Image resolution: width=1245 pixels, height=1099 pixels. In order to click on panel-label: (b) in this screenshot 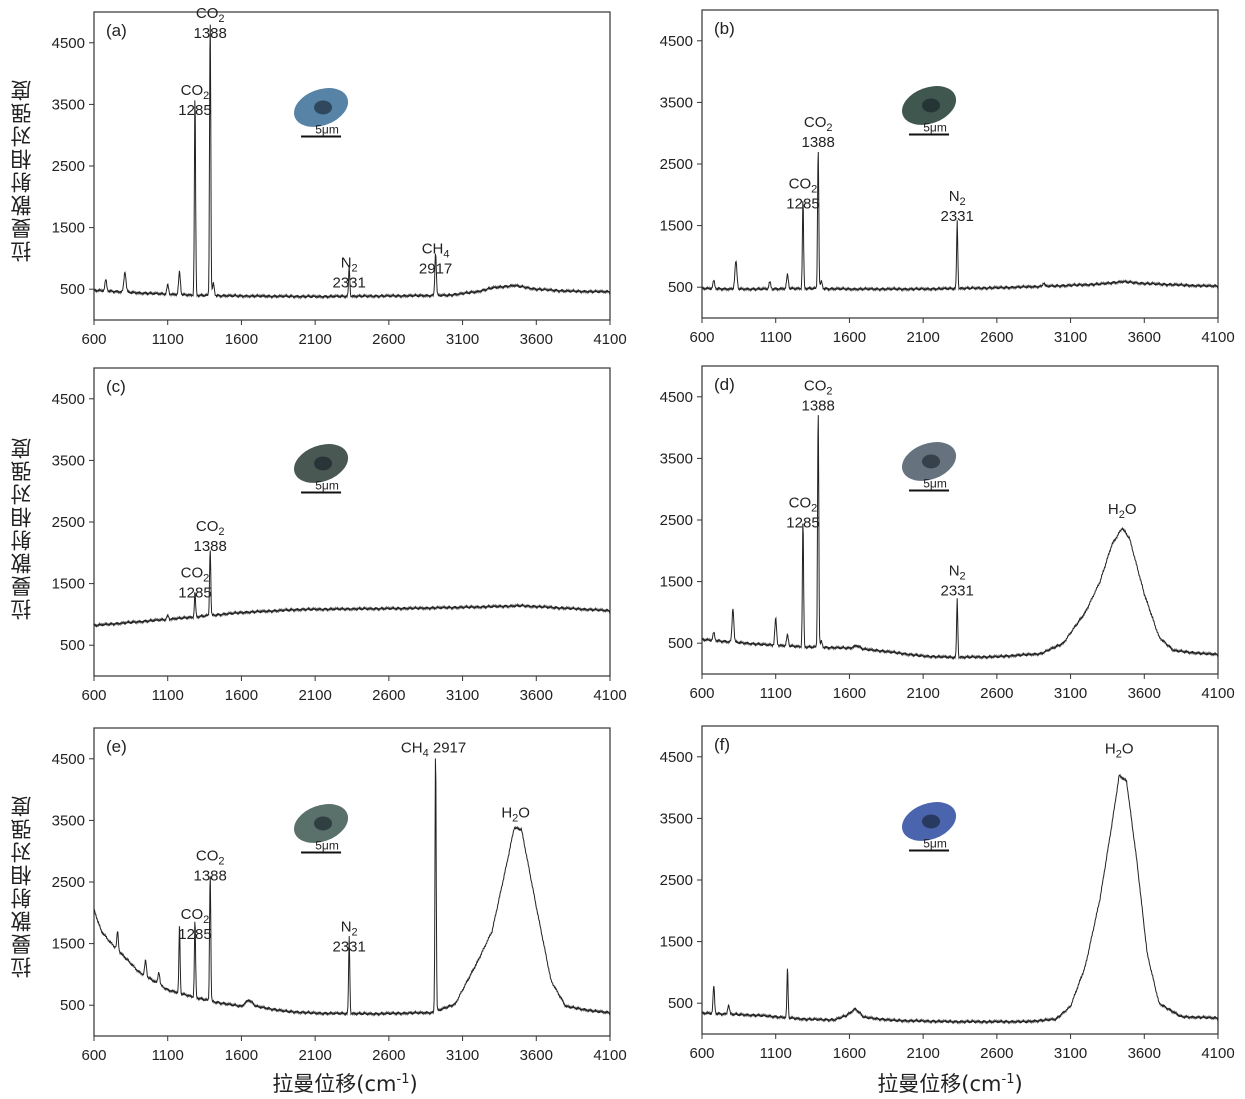, I will do `click(724, 28)`.